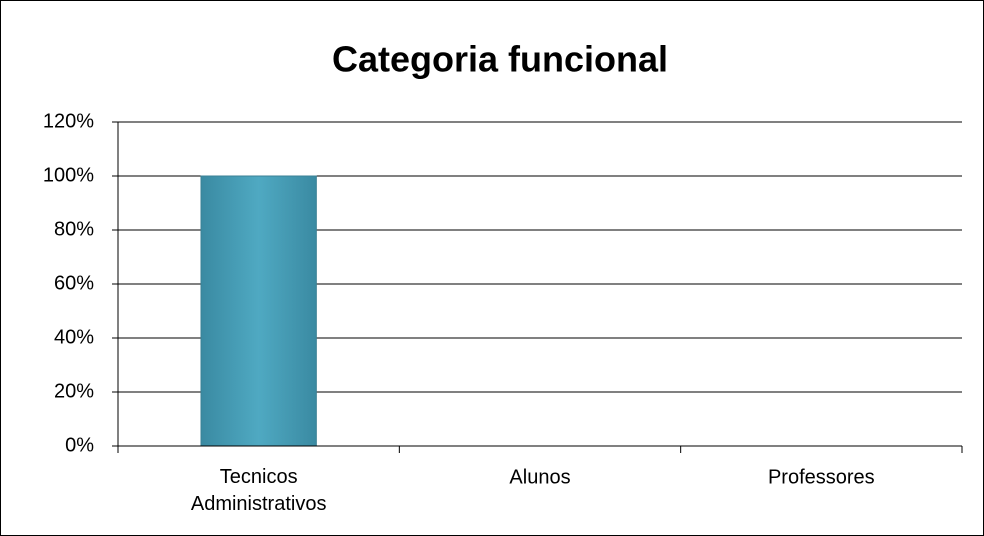  I want to click on bar, so click(258, 311).